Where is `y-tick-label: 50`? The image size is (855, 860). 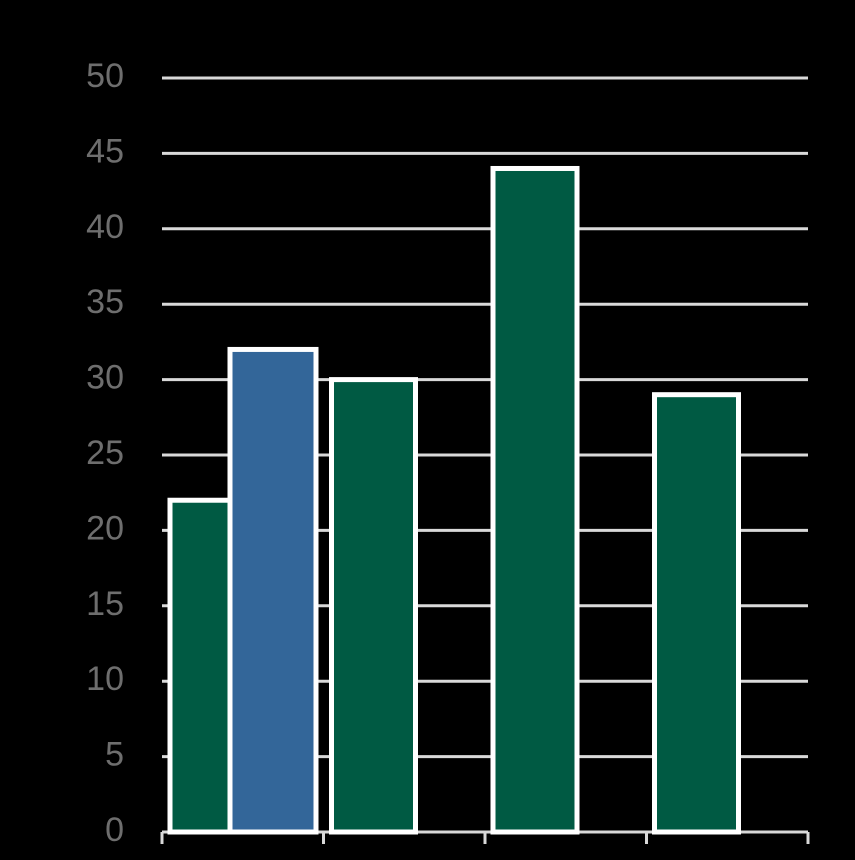
y-tick-label: 50 is located at coordinates (105, 76).